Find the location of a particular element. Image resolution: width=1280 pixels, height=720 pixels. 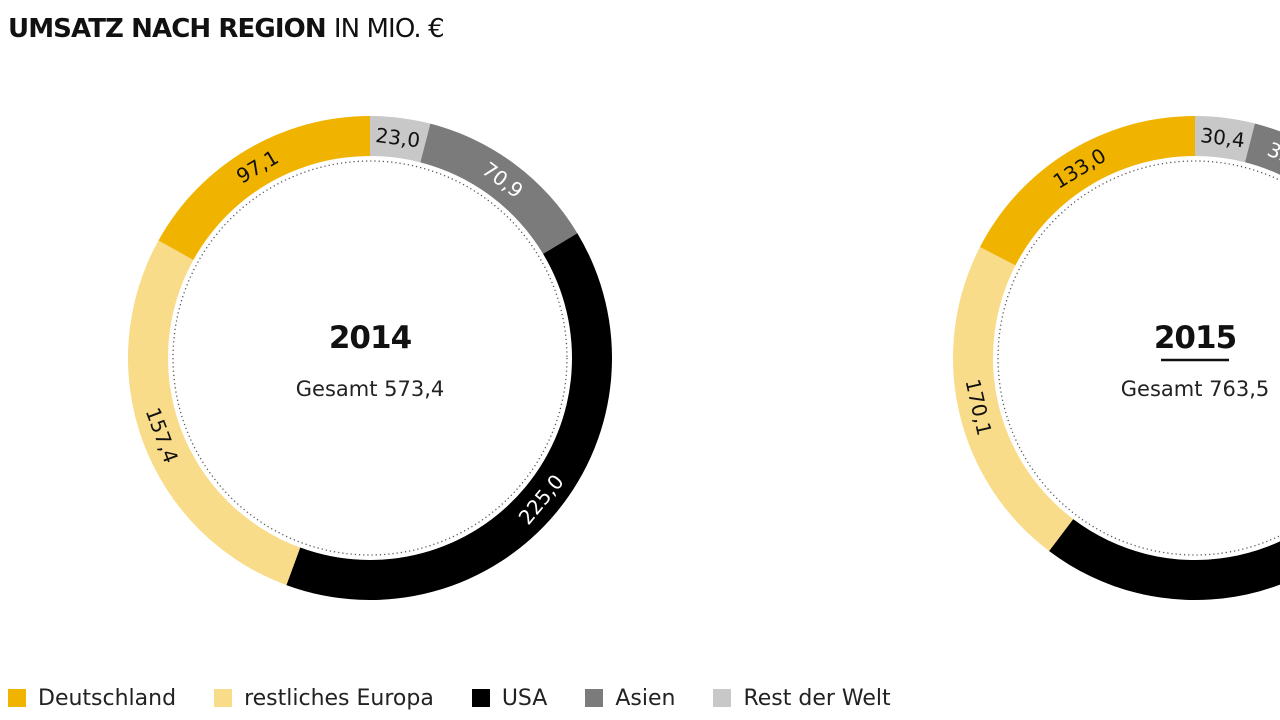

data-label-rest-der-welt-2014: 23,0 is located at coordinates (397, 137).